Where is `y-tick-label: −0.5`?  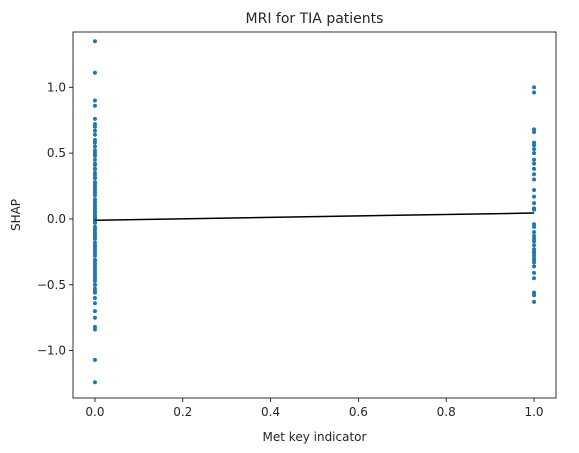 y-tick-label: −0.5 is located at coordinates (51, 285).